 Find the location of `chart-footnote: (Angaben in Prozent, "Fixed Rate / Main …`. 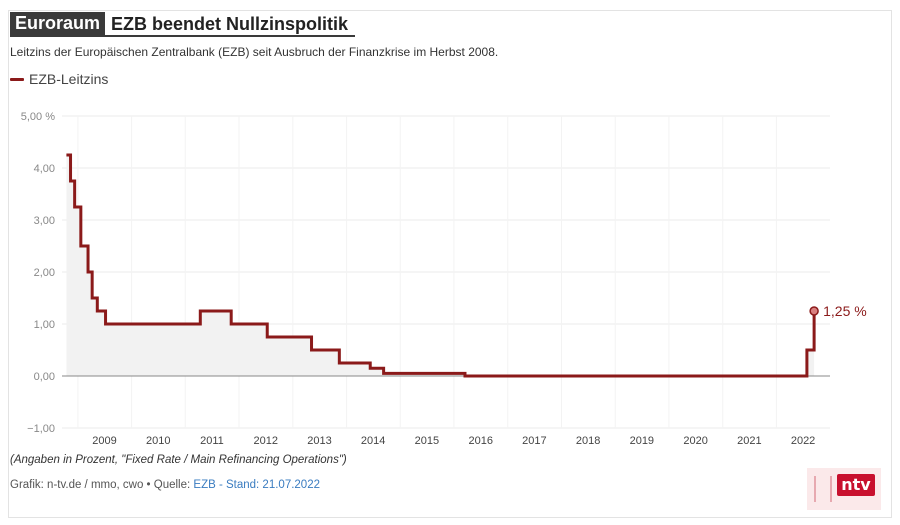

chart-footnote: (Angaben in Prozent, "Fixed Rate / Main … is located at coordinates (178, 460).